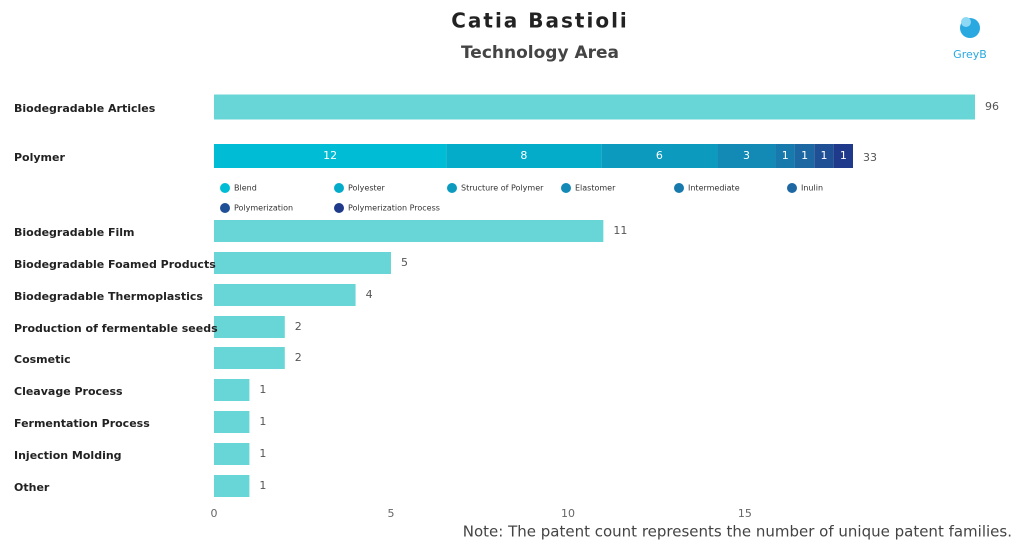 This screenshot has width=1024, height=546. Describe the element at coordinates (367, 188) in the screenshot. I see `legend-label: Polyester` at that location.